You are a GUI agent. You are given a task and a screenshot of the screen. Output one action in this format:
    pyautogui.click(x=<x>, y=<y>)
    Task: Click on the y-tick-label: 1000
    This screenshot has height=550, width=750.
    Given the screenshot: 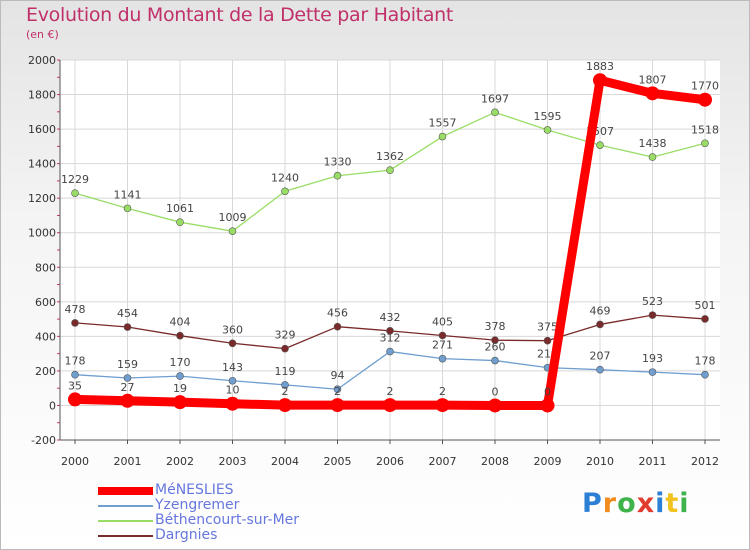 What is the action you would take?
    pyautogui.click(x=42, y=233)
    